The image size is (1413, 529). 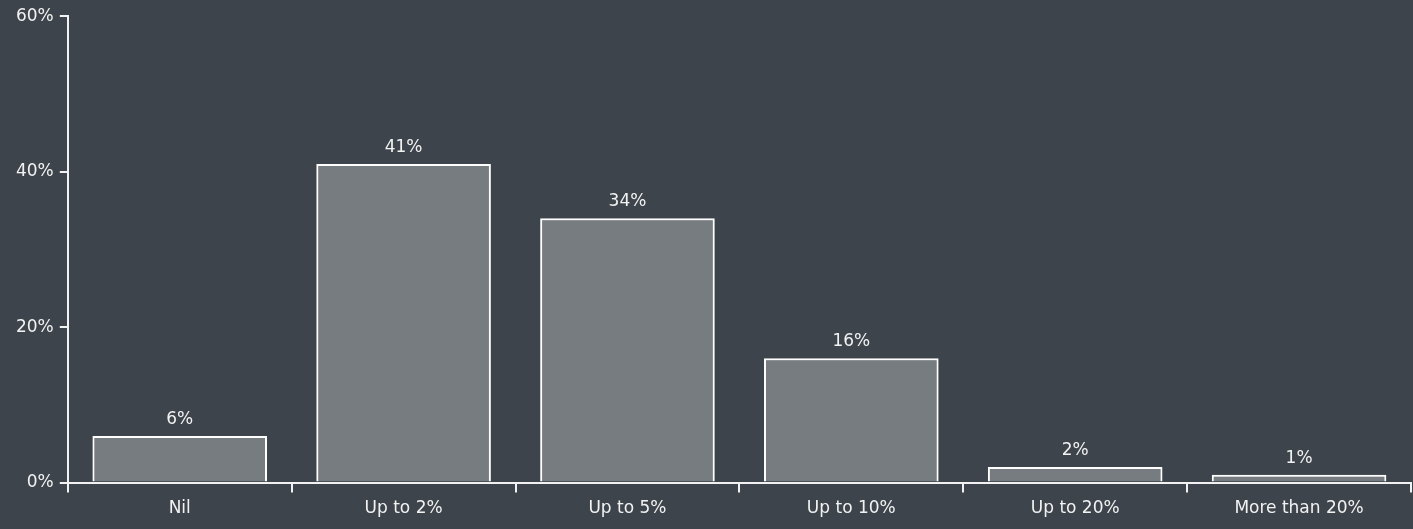 What do you see at coordinates (1075, 448) in the screenshot?
I see `data-label: 2%` at bounding box center [1075, 448].